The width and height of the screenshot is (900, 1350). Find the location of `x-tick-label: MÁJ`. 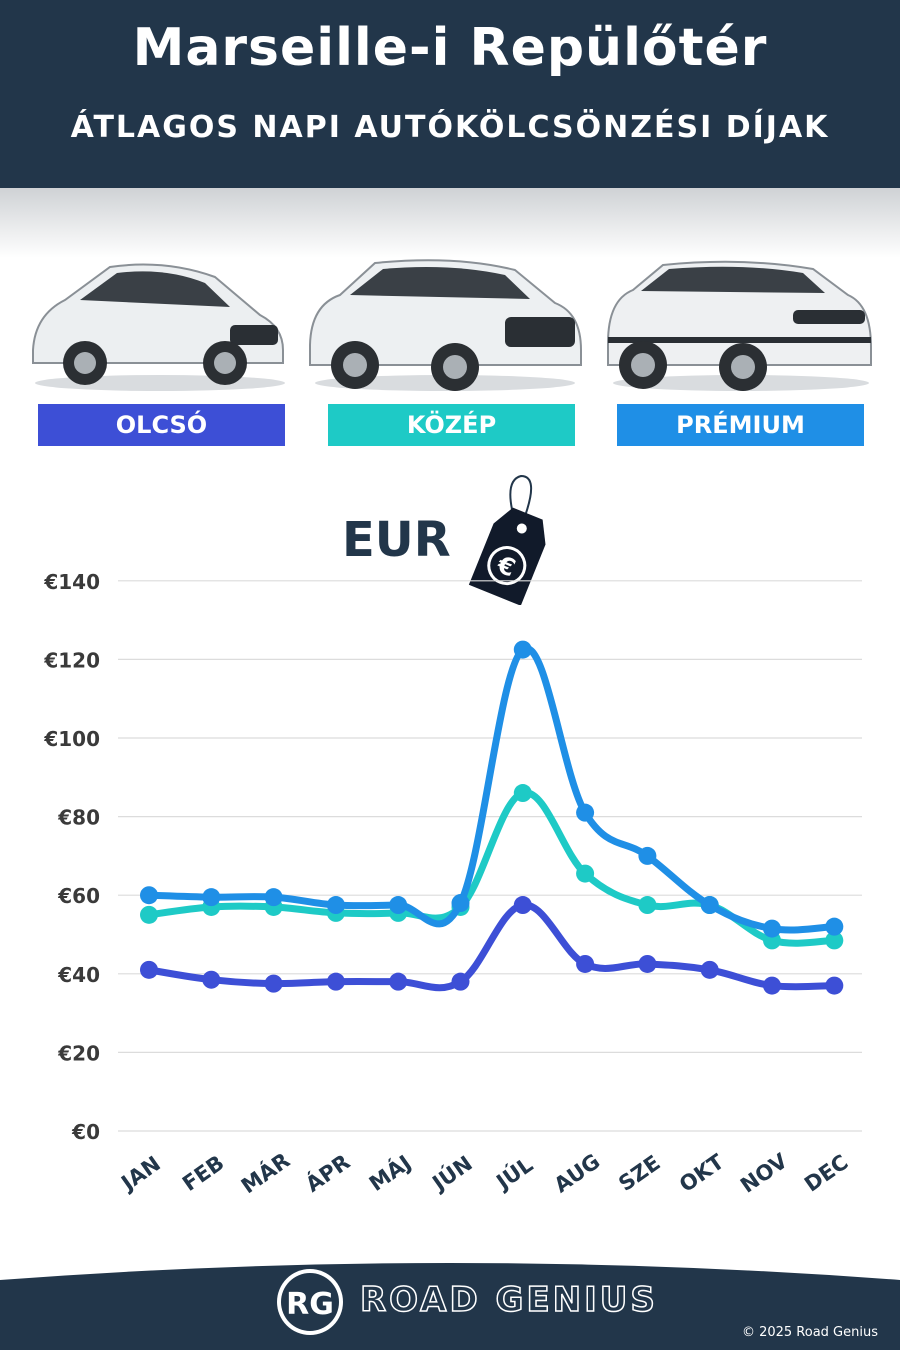

x-tick-label: MÁJ is located at coordinates (389, 1173).